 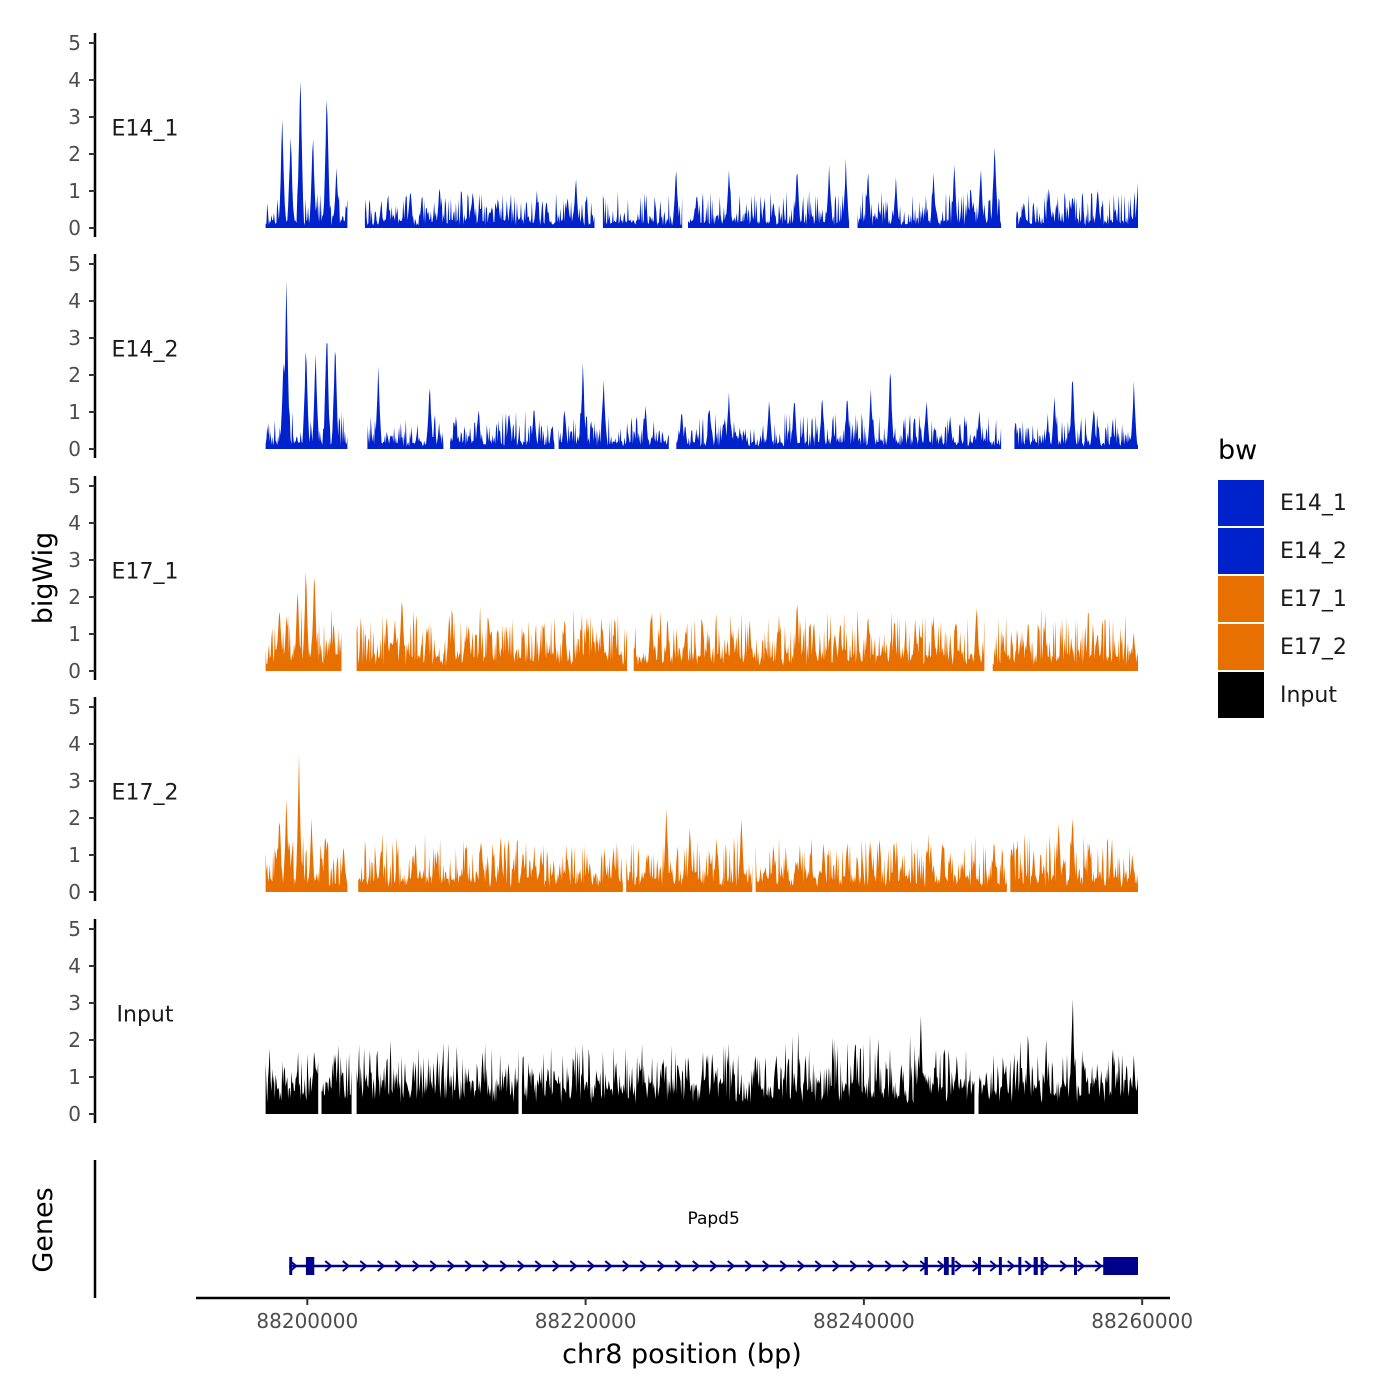 What do you see at coordinates (1313, 647) in the screenshot?
I see `legend-label: E17_2` at bounding box center [1313, 647].